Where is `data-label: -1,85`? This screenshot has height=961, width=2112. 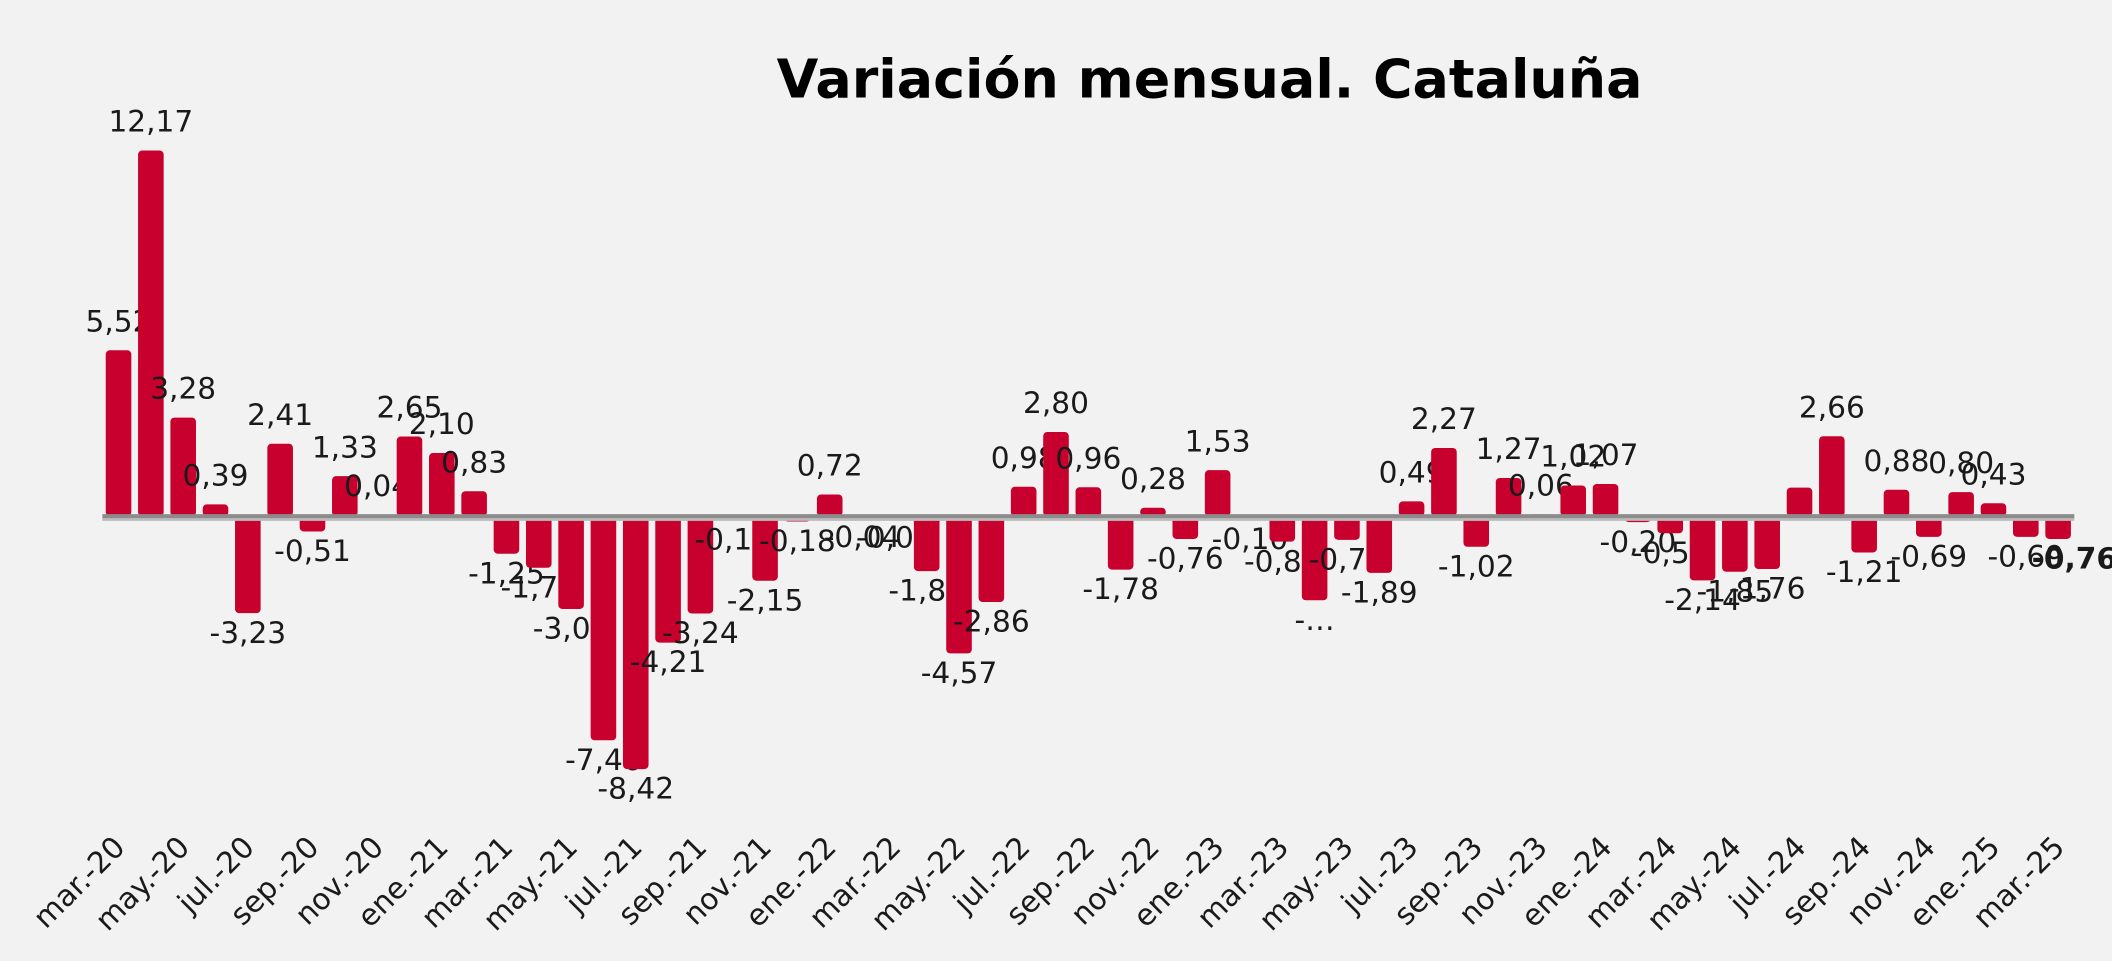 data-label: -1,85 is located at coordinates (1735, 590).